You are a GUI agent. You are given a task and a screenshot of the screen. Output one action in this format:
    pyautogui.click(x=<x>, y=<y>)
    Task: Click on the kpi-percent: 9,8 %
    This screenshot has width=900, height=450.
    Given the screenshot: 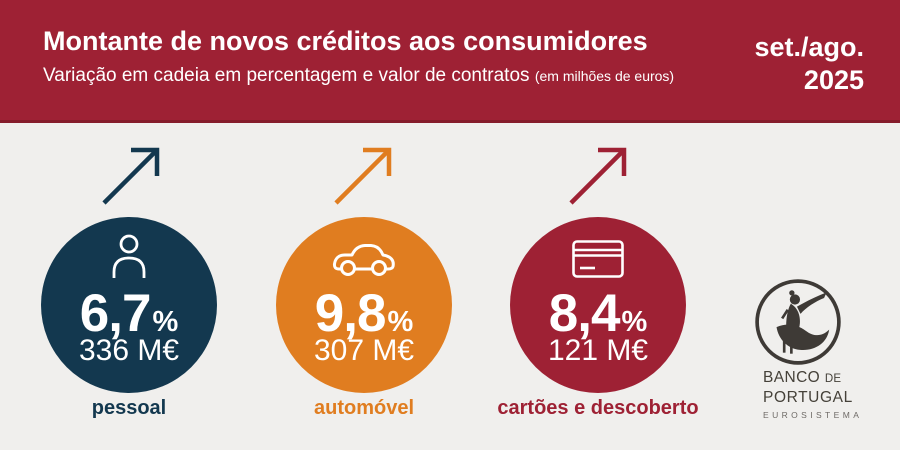 What is the action you would take?
    pyautogui.click(x=364, y=318)
    